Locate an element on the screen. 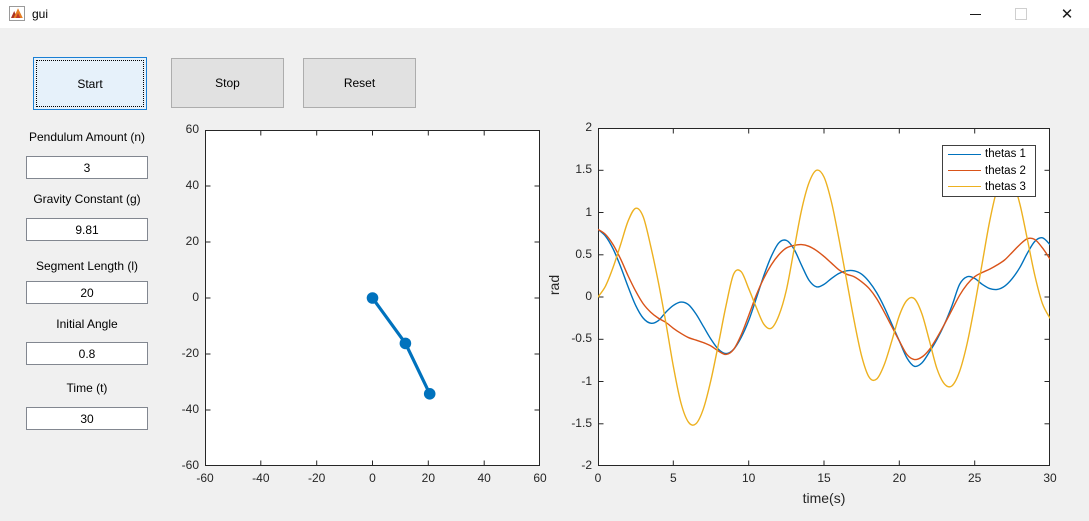 Image resolution: width=1089 pixels, height=521 pixels. y-tick-label: -20 is located at coordinates (190, 353).